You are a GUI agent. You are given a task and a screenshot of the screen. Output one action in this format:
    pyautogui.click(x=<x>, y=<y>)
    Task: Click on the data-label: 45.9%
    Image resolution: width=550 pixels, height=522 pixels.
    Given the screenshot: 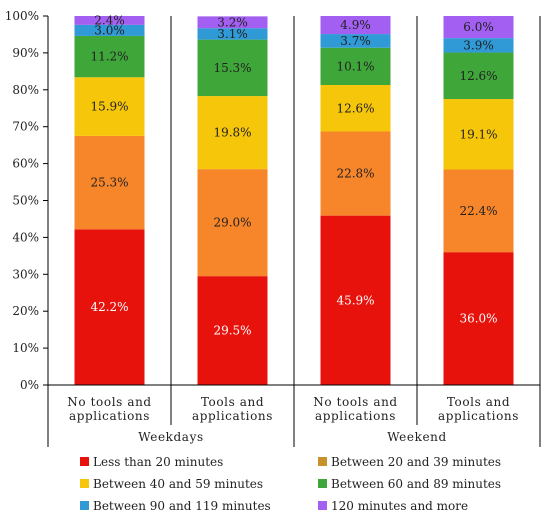 What is the action you would take?
    pyautogui.click(x=355, y=300)
    